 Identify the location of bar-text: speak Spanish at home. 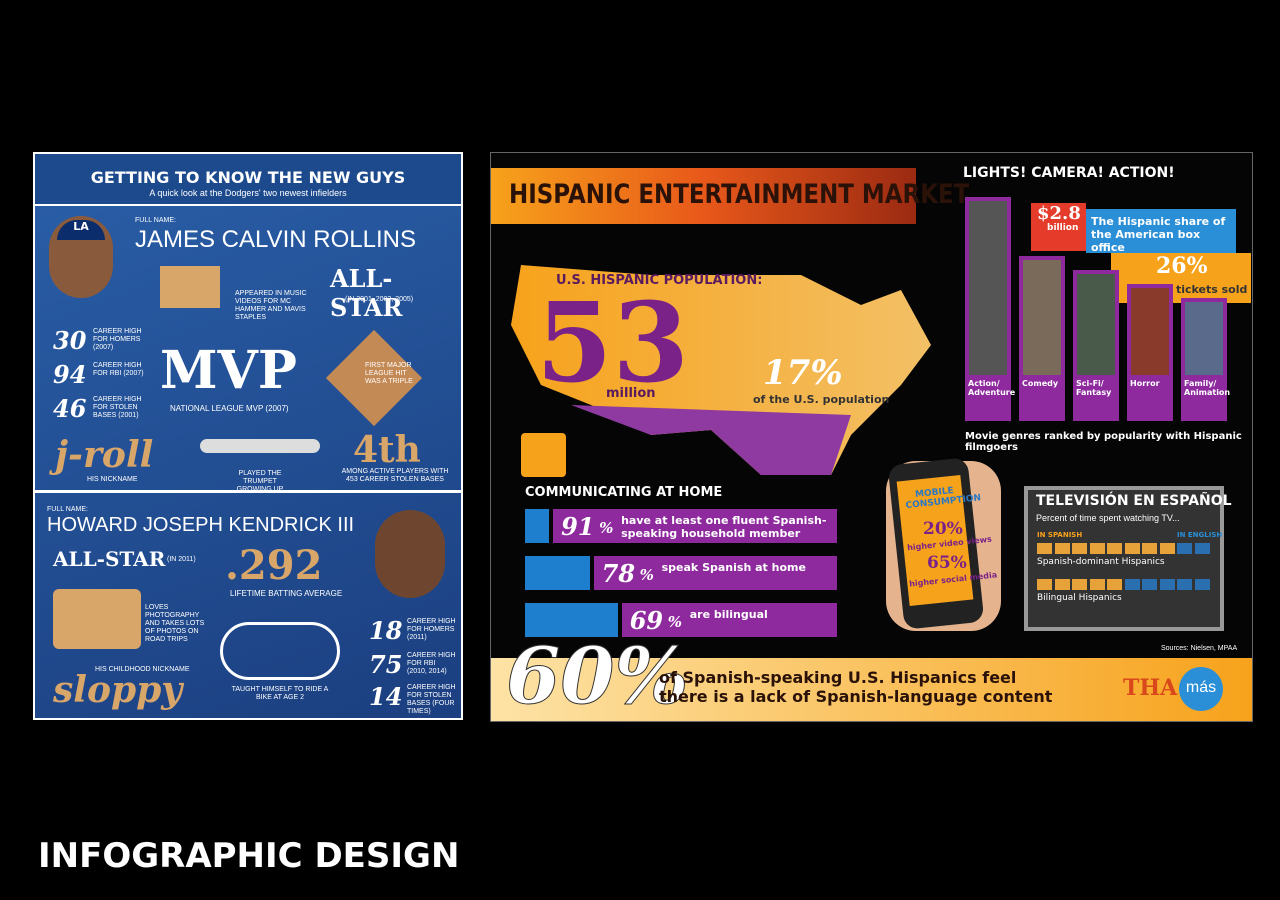
(733, 567).